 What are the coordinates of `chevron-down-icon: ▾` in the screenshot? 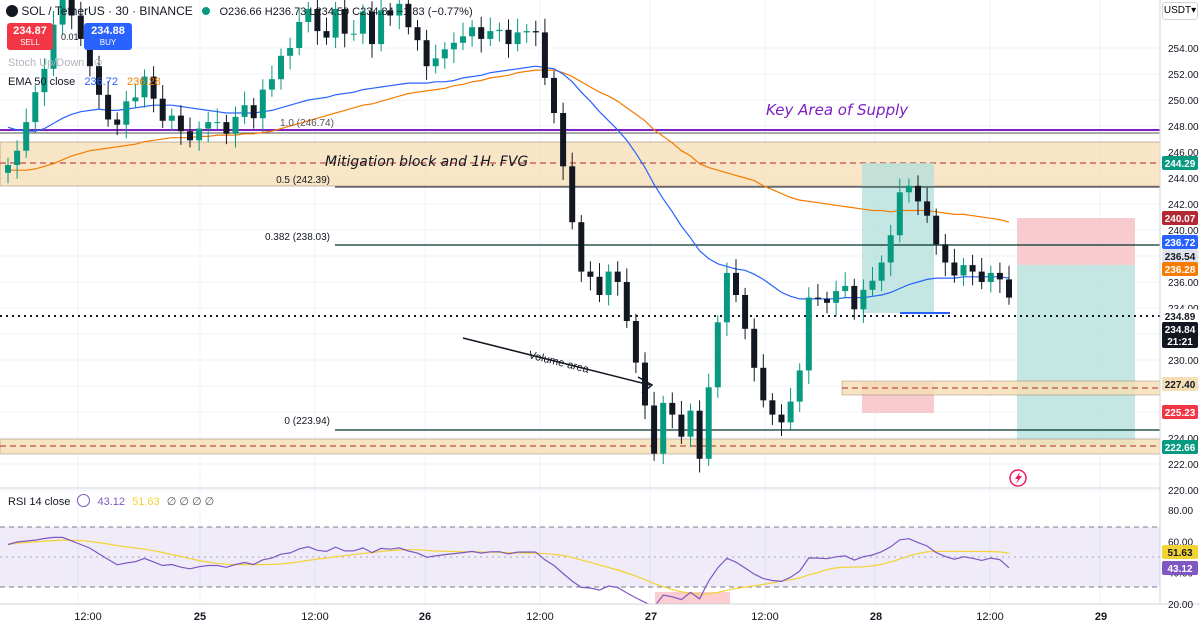 It's located at (1194, 10).